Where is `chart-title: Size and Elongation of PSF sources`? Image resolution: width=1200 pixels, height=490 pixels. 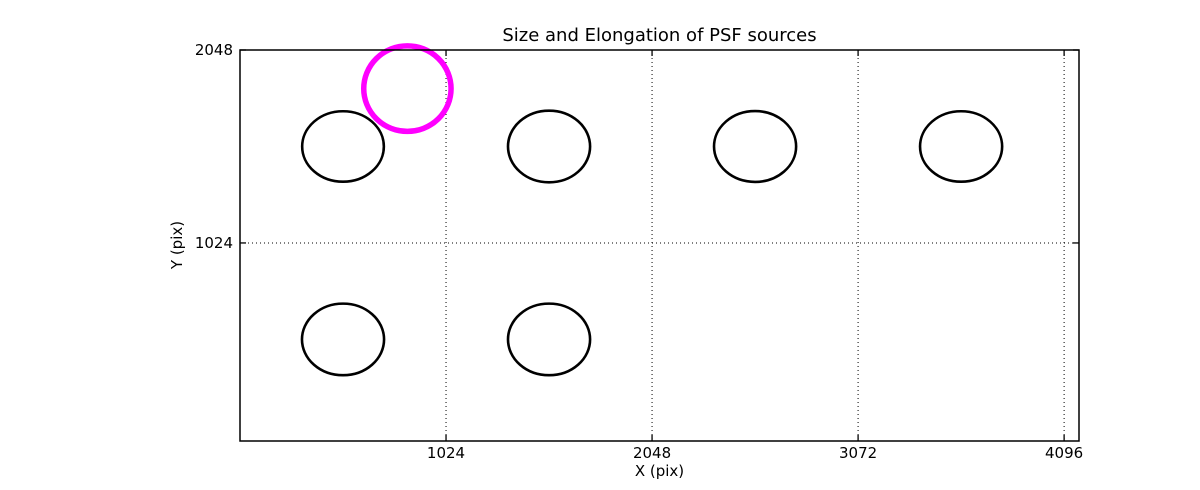
chart-title: Size and Elongation of PSF sources is located at coordinates (659, 35).